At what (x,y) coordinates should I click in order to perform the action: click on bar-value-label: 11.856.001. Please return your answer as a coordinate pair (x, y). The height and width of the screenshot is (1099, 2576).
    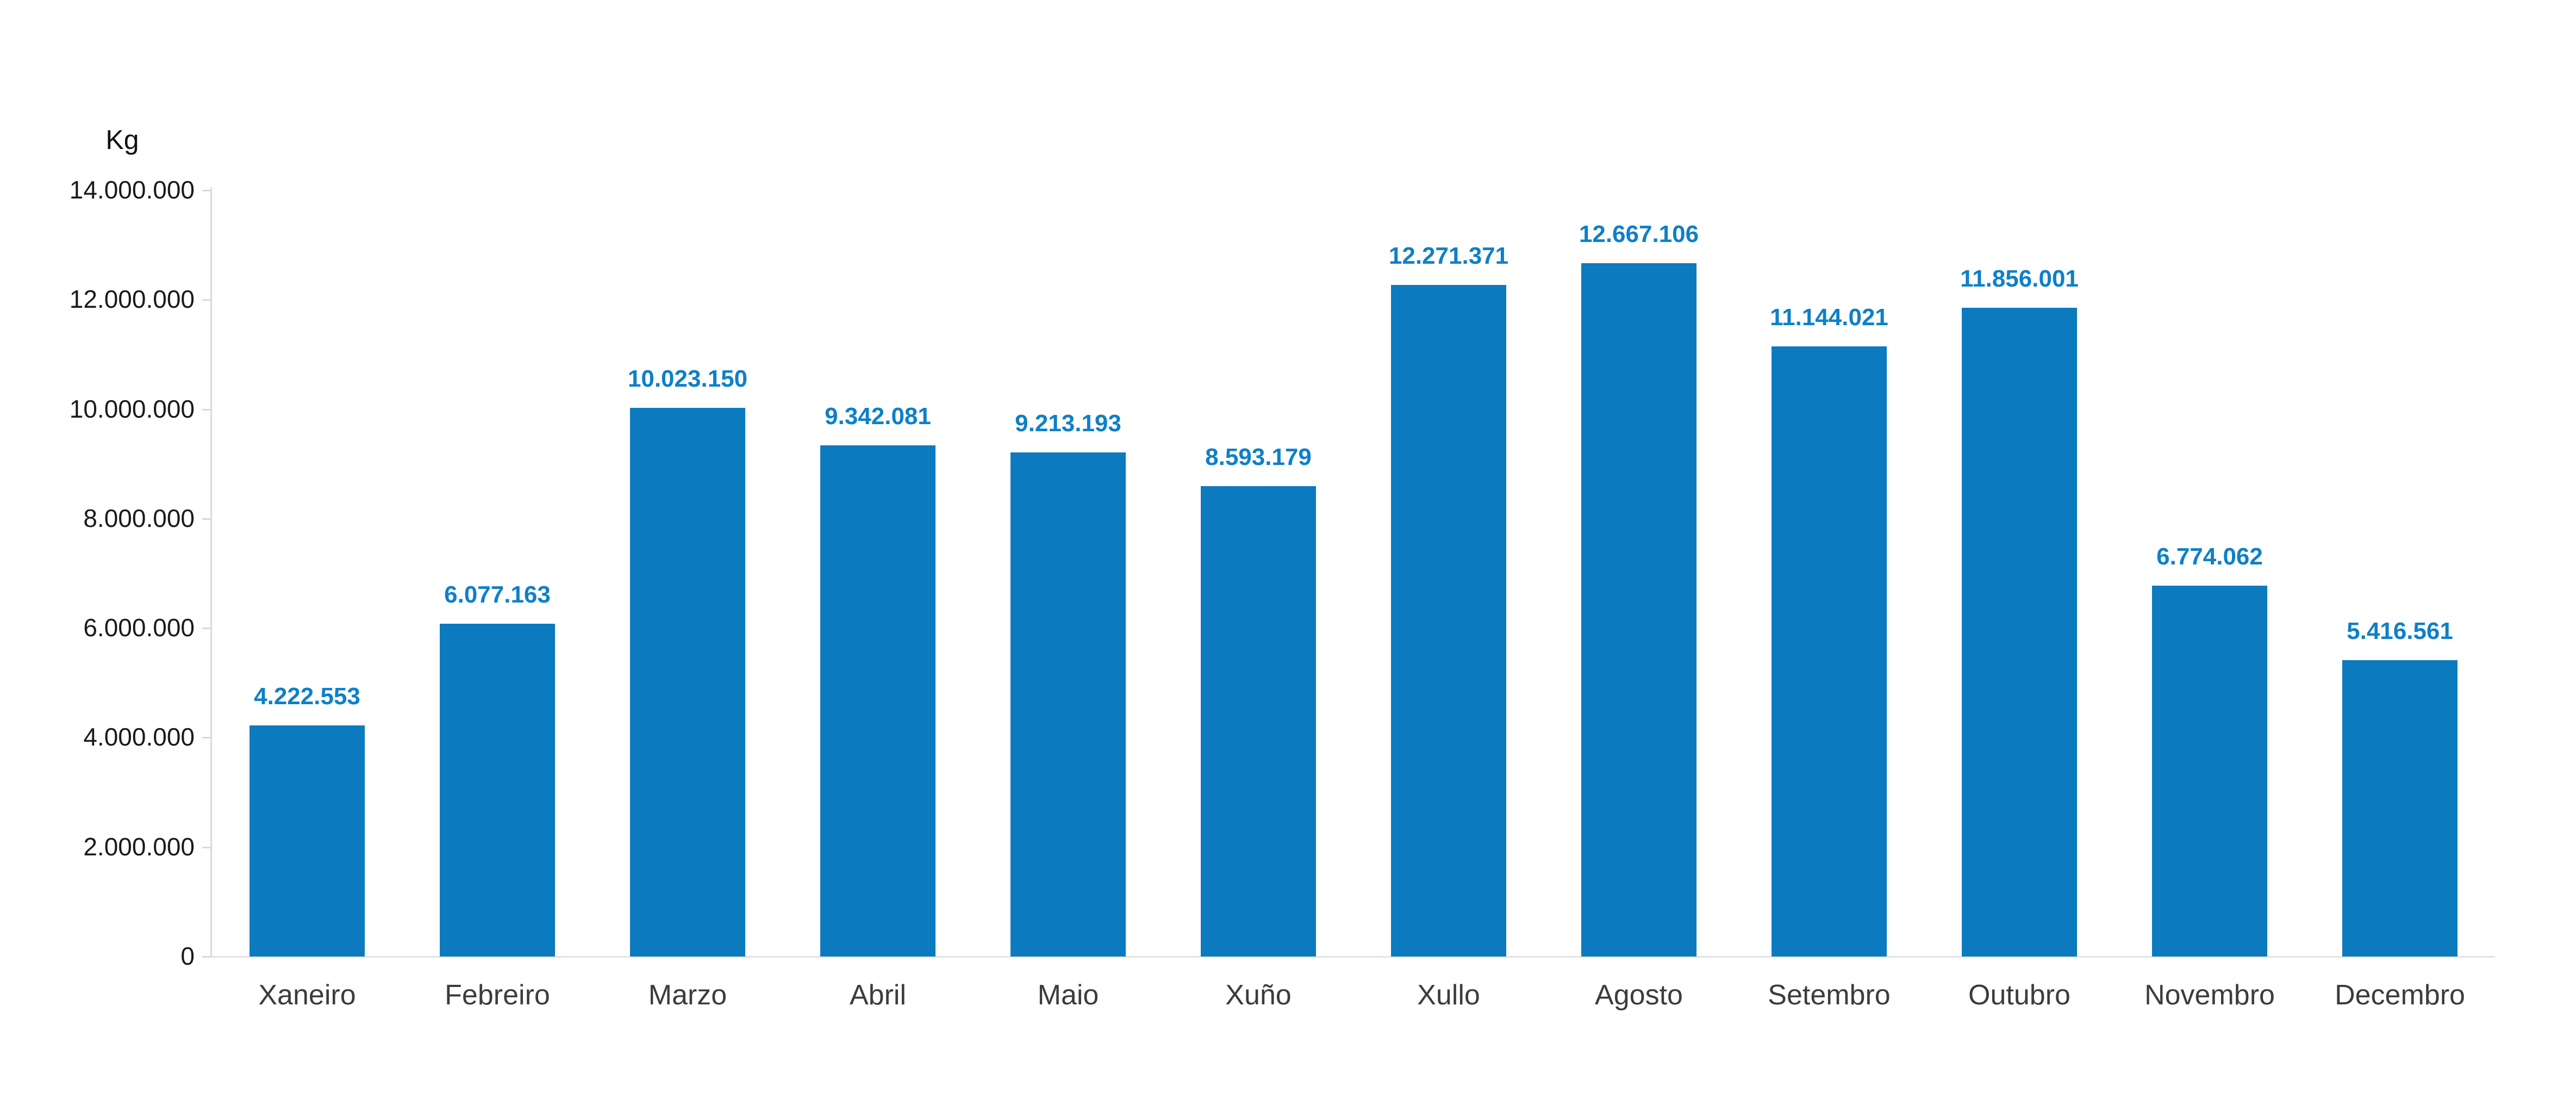
    Looking at the image, I should click on (2020, 279).